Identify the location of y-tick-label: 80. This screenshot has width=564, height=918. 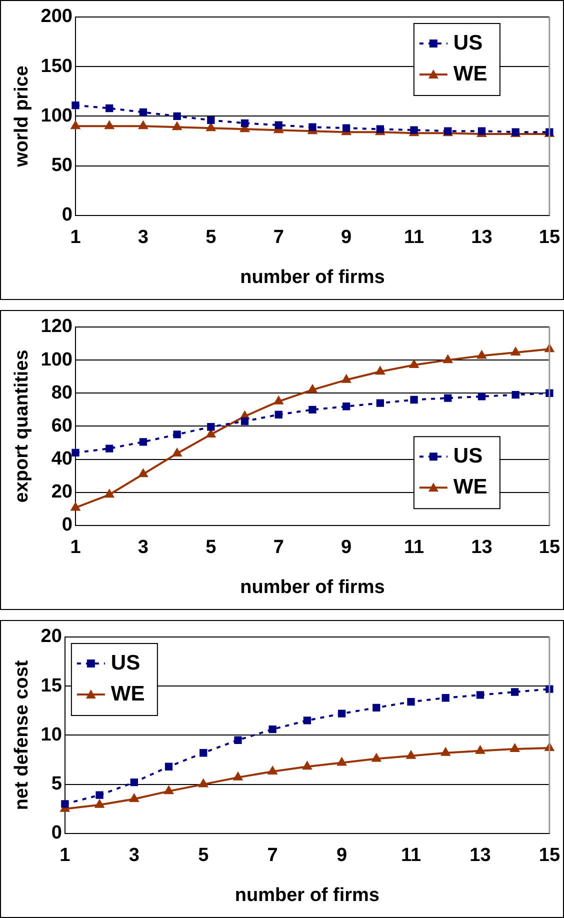
(61, 393).